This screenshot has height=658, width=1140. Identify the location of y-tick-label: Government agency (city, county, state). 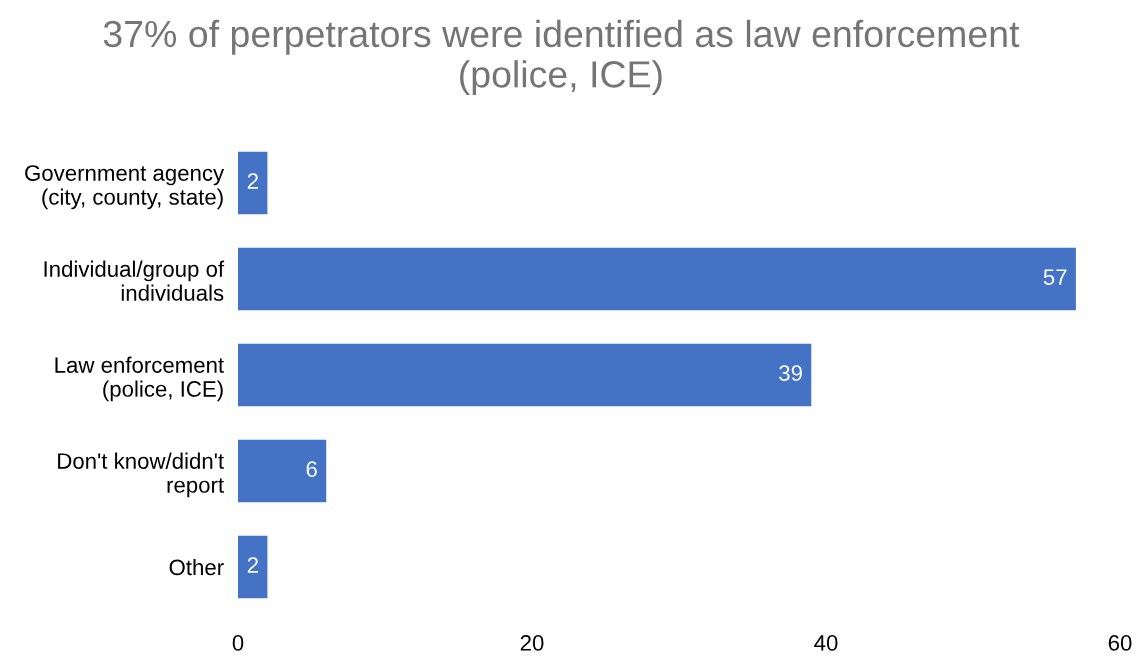
(125, 187).